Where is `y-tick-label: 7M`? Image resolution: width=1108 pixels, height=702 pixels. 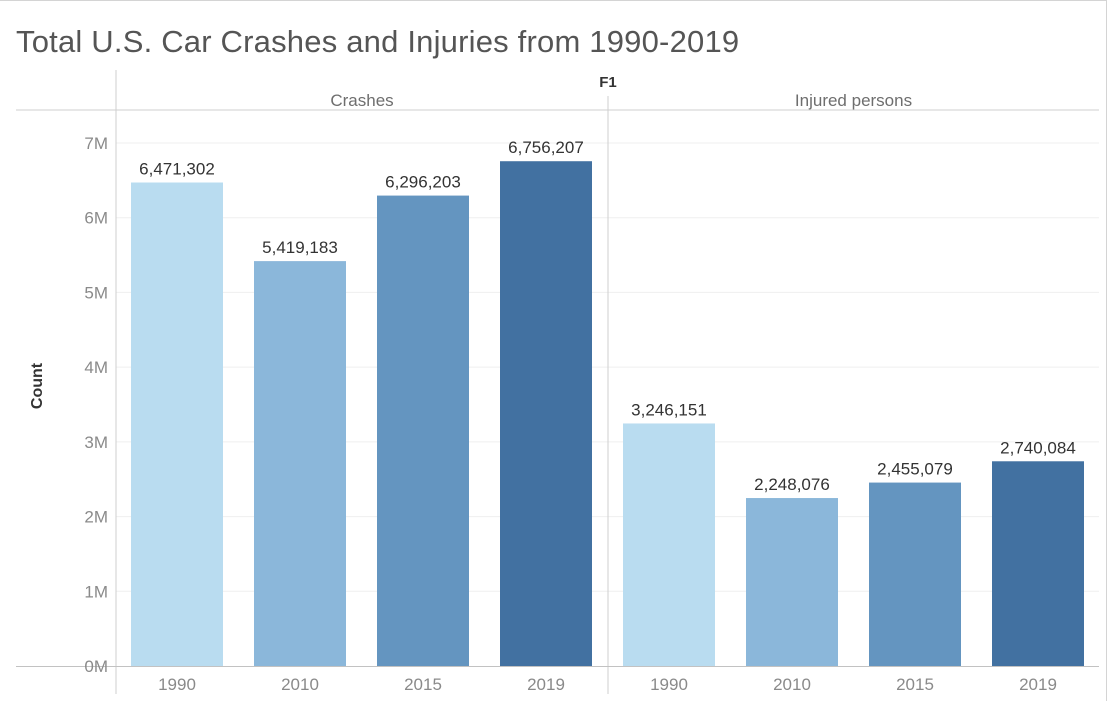 y-tick-label: 7M is located at coordinates (96, 143).